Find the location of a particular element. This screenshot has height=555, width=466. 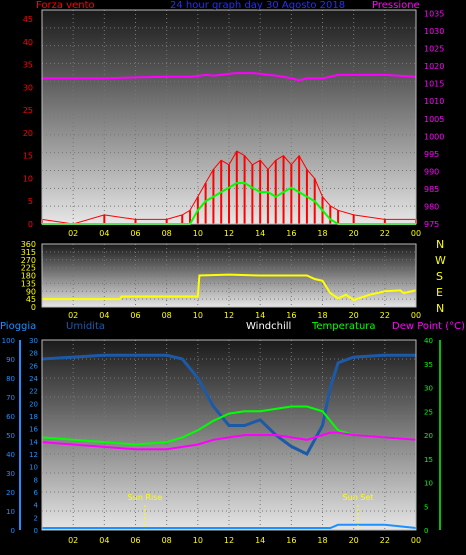

humidity-tick-label: 80 is located at coordinates (10, 379).